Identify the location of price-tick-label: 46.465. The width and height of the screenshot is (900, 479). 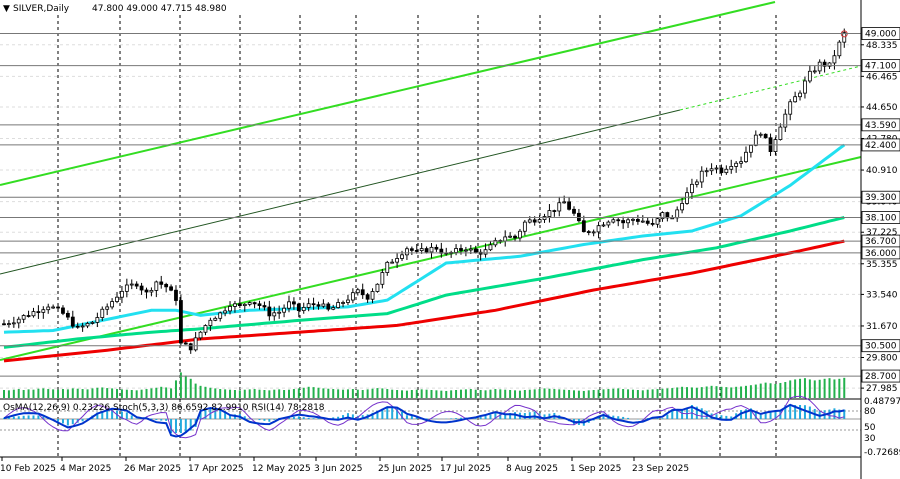
(882, 77).